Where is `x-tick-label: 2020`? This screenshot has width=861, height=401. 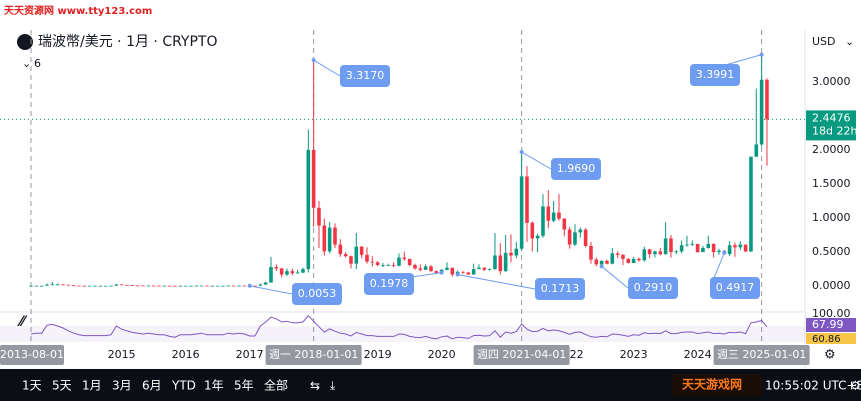
x-tick-label: 2020 is located at coordinates (442, 354).